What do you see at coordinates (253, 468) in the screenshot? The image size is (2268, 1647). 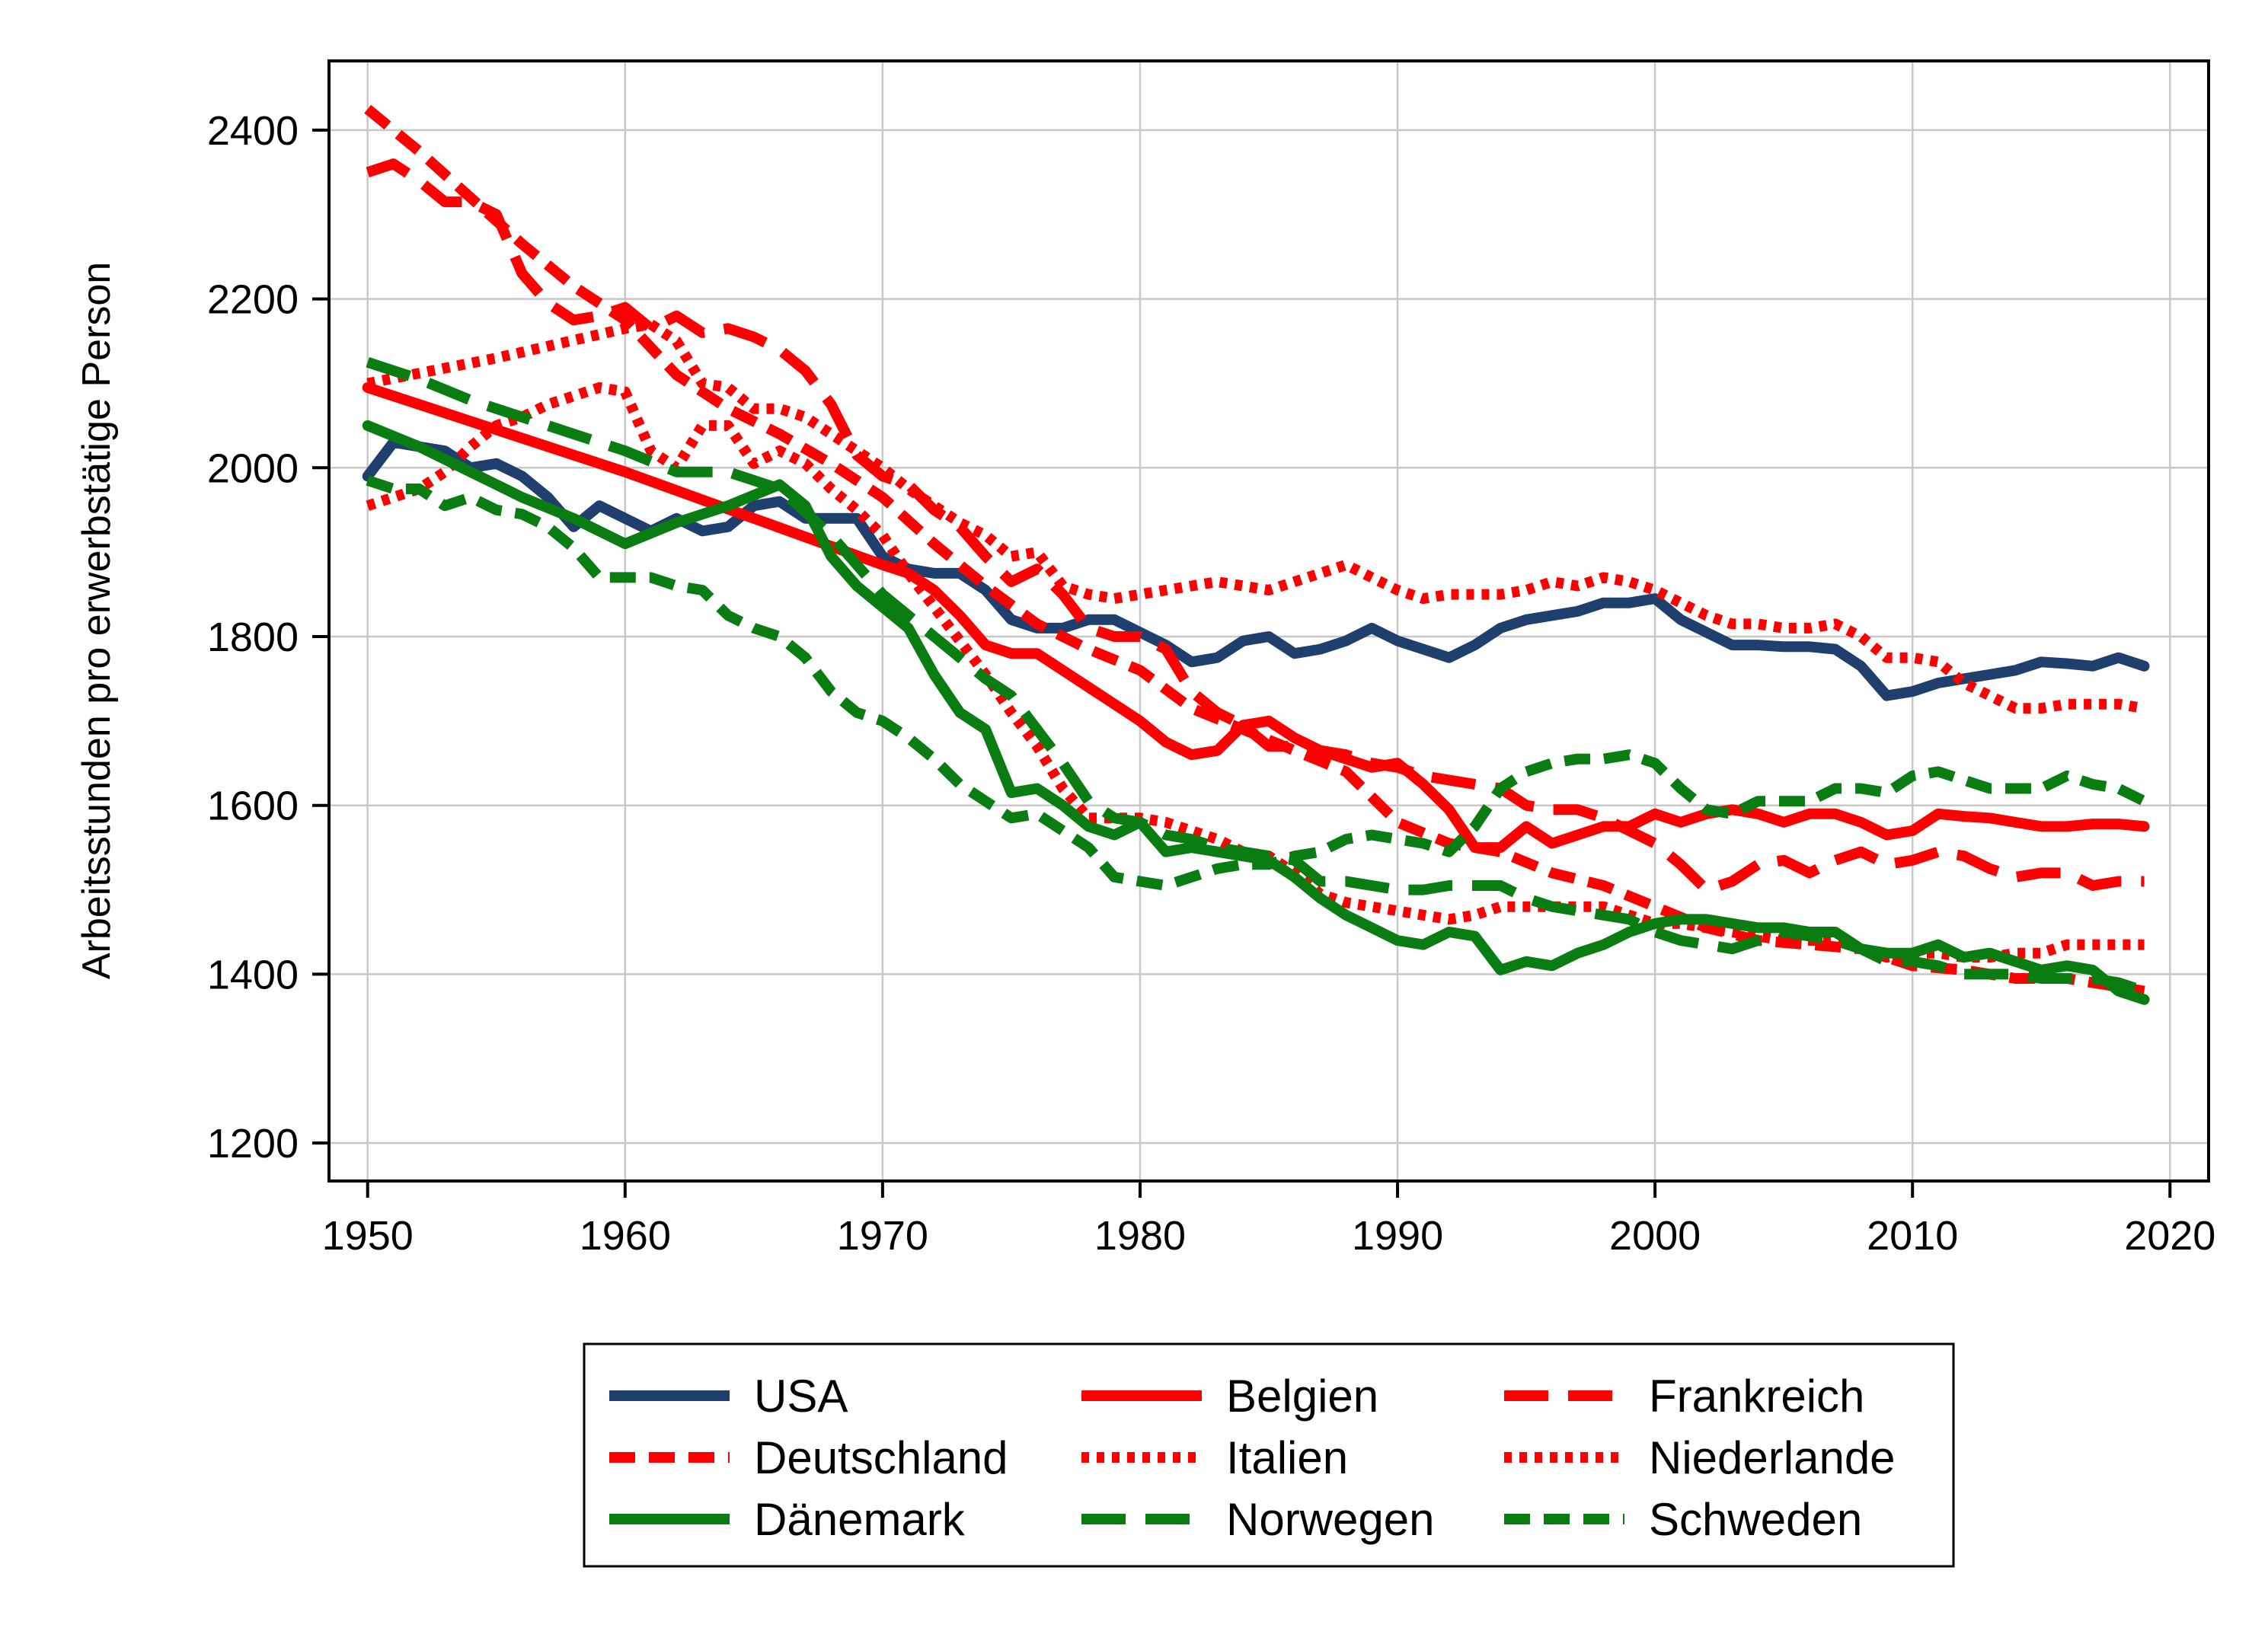 I see `y-tick-label-2000: 2000` at bounding box center [253, 468].